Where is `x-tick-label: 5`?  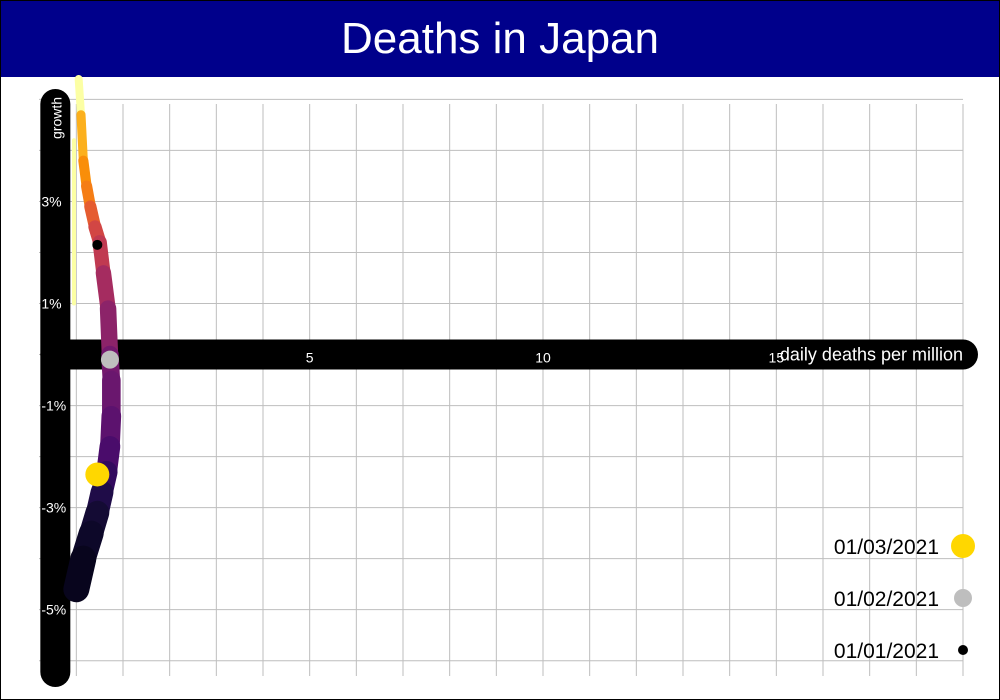
x-tick-label: 5 is located at coordinates (310, 358).